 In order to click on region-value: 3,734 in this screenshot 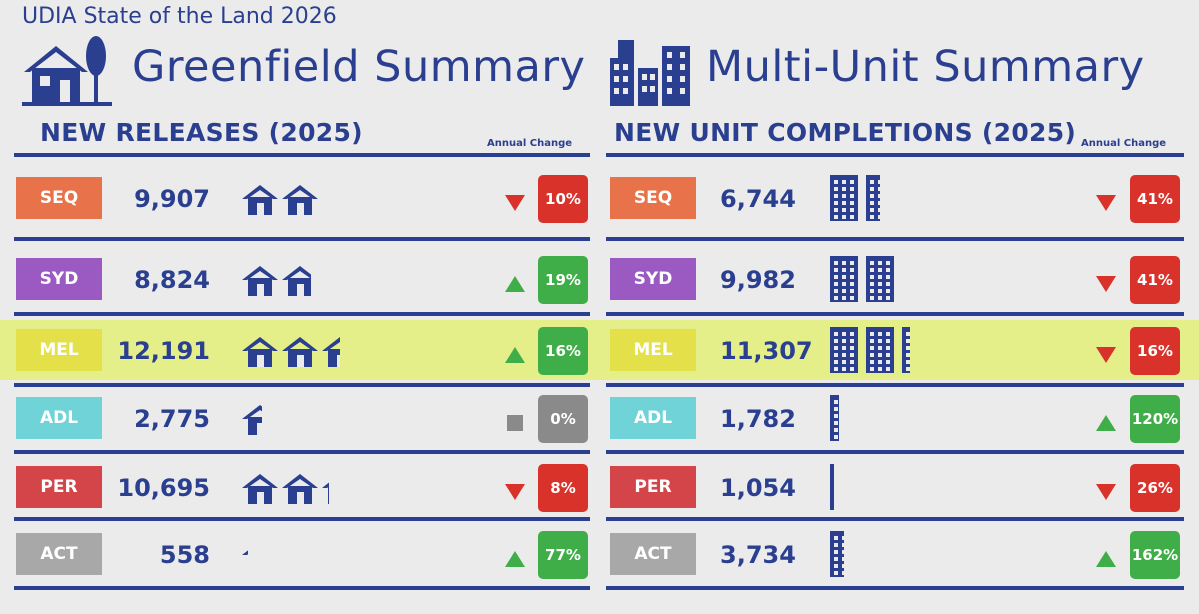, I will do `click(758, 555)`.